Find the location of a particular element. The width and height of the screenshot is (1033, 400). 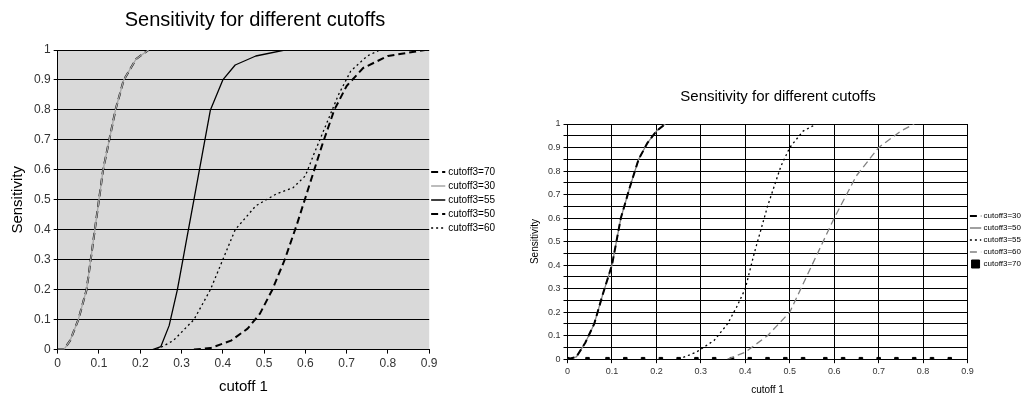

y-tick-label: 0 is located at coordinates (47, 348).